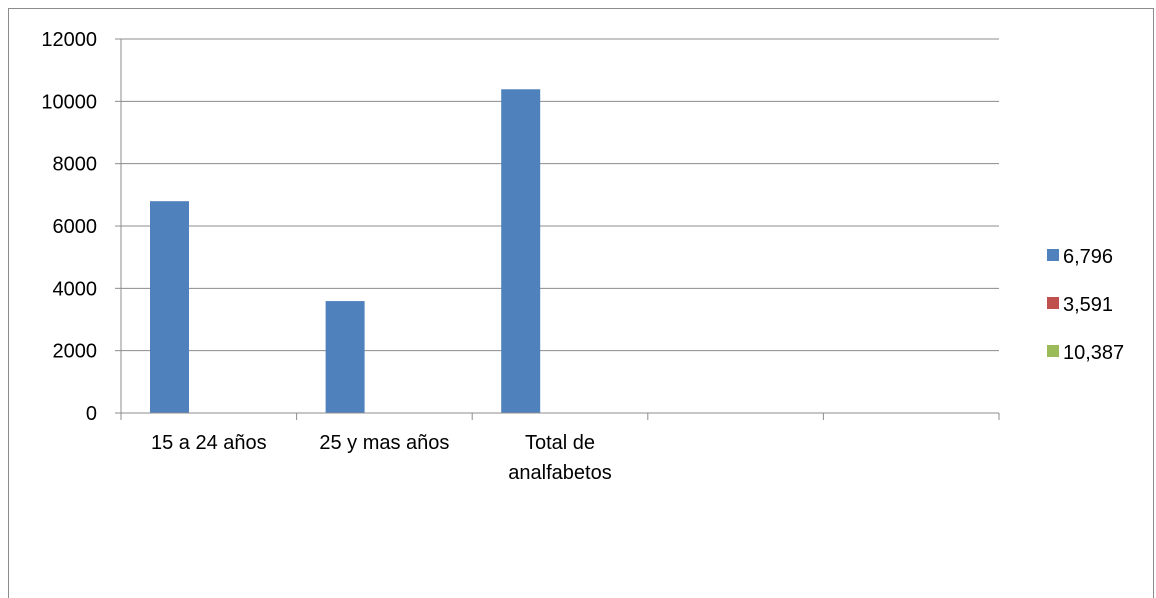 This screenshot has width=1156, height=598. What do you see at coordinates (75, 227) in the screenshot?
I see `y-tick-label-6000: 6000` at bounding box center [75, 227].